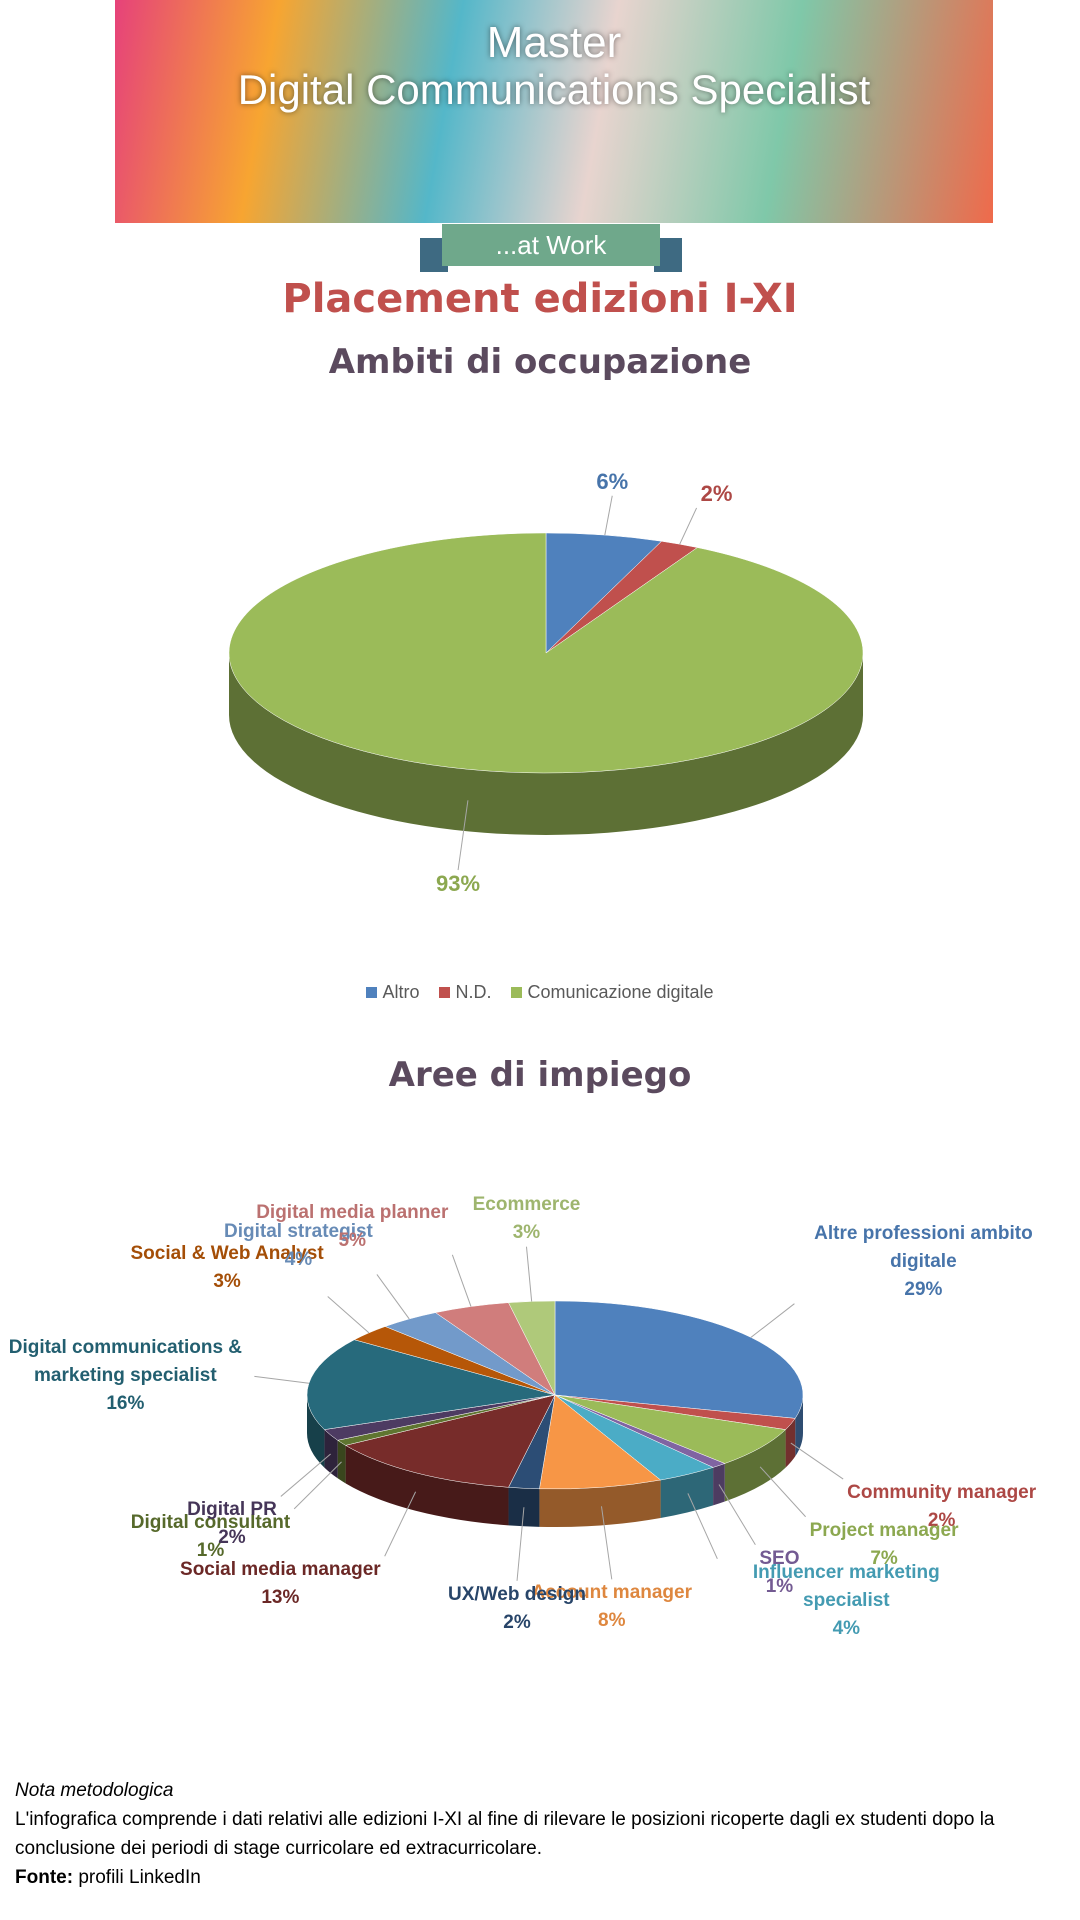 This screenshot has height=1920, width=1080. I want to click on category-label: SEO, so click(779, 1558).